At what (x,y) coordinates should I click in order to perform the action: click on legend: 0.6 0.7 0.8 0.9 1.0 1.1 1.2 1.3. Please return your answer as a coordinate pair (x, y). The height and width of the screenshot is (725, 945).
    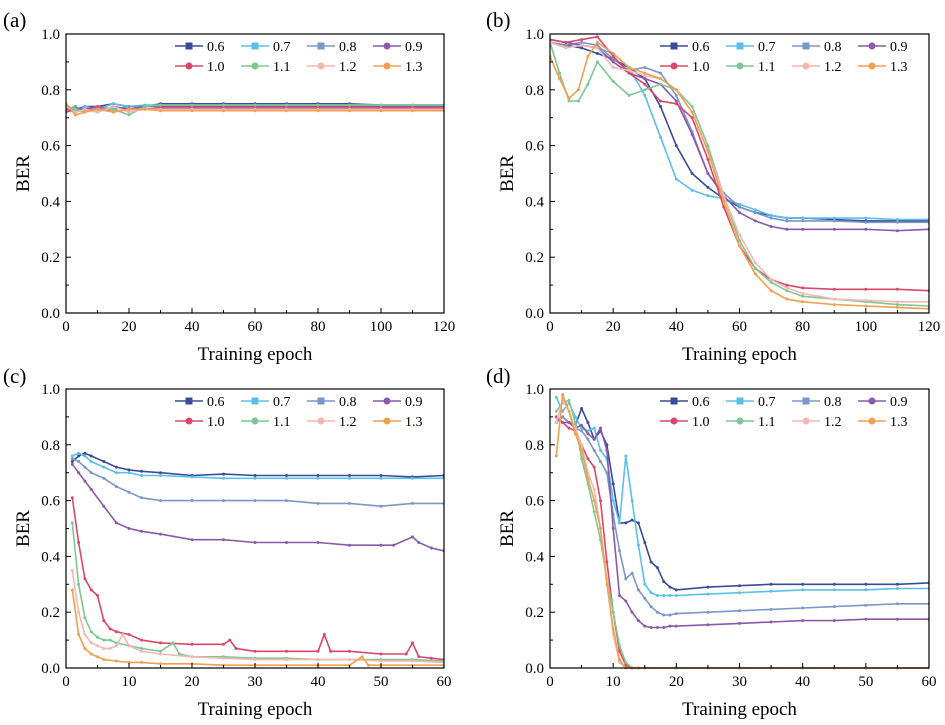
    Looking at the image, I should click on (784, 57).